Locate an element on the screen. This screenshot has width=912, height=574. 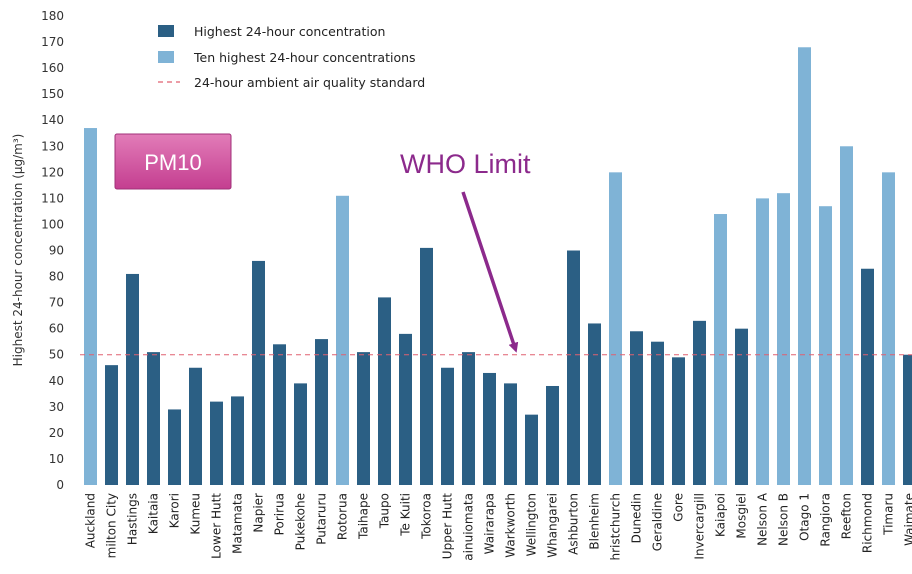
x-category-label: Kaitaia is located at coordinates (154, 513).